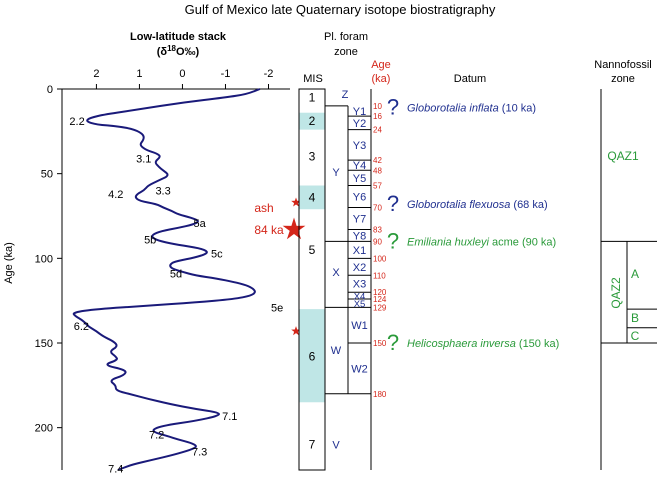 The width and height of the screenshot is (657, 477). What do you see at coordinates (359, 112) in the screenshot?
I see `foram-sub-label: Y1` at bounding box center [359, 112].